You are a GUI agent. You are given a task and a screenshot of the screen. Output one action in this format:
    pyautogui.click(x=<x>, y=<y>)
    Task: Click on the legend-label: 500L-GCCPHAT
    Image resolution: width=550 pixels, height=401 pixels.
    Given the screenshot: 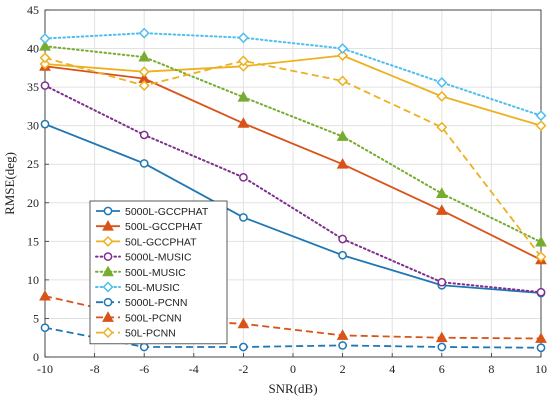 What is the action you would take?
    pyautogui.click(x=164, y=227)
    